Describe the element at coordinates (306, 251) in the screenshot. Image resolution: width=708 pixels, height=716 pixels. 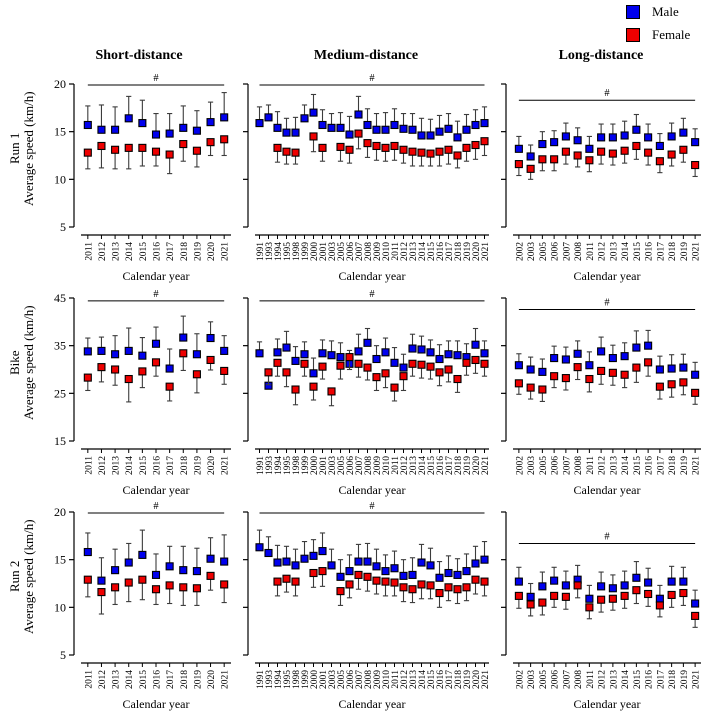
I see `svg-text: 1999` at that location.